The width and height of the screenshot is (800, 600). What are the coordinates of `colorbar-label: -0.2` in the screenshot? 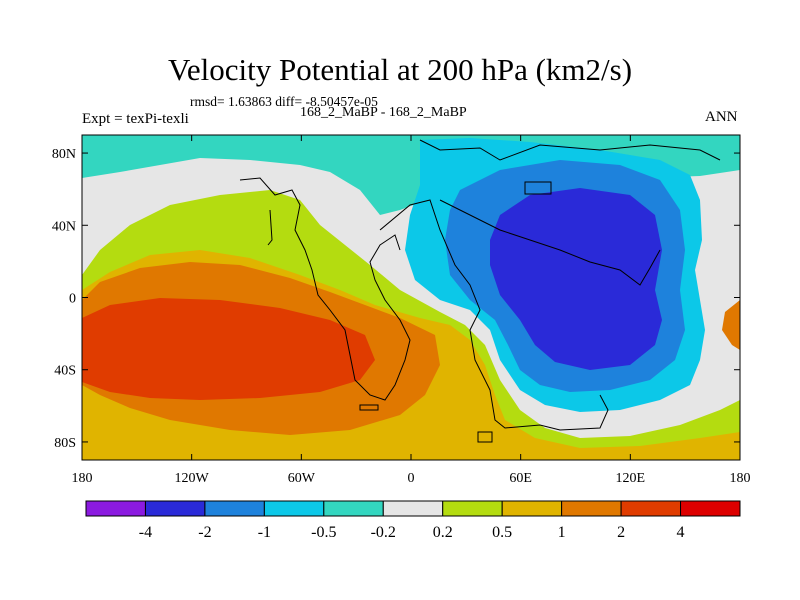 It's located at (383, 532).